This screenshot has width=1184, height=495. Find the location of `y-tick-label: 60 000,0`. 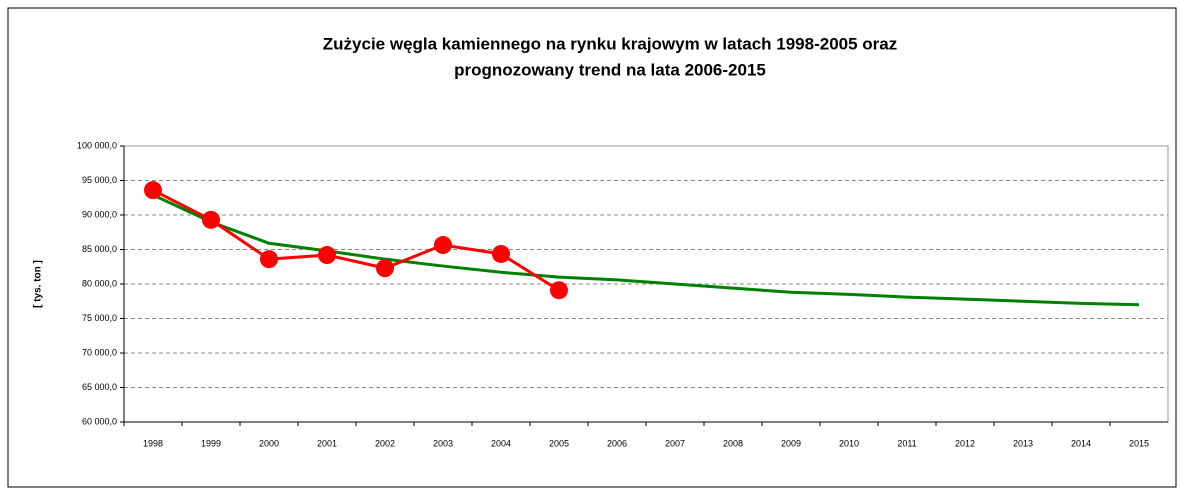

y-tick-label: 60 000,0 is located at coordinates (99, 421).